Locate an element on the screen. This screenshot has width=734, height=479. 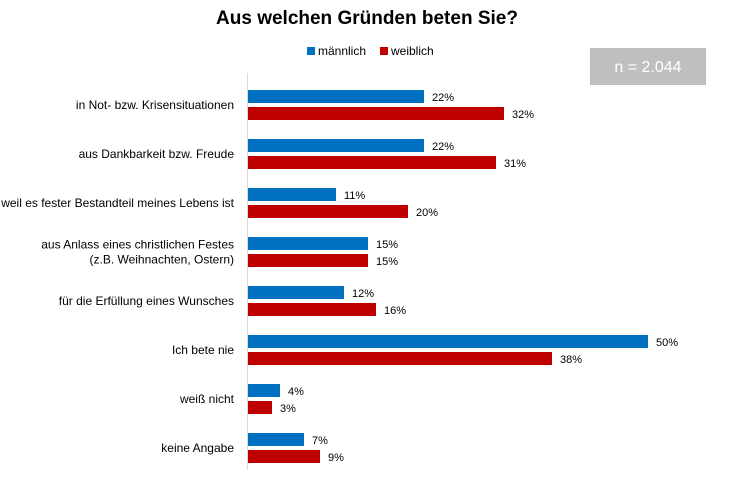
data-label-maennlich-1: 22% is located at coordinates (443, 98).